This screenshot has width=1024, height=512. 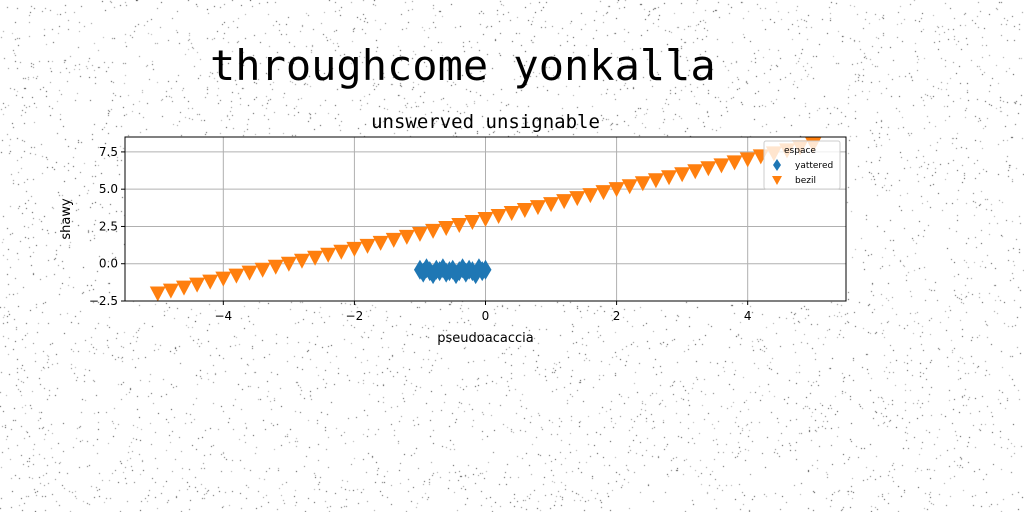 I want to click on y-axis-label: shawy, so click(x=66, y=219).